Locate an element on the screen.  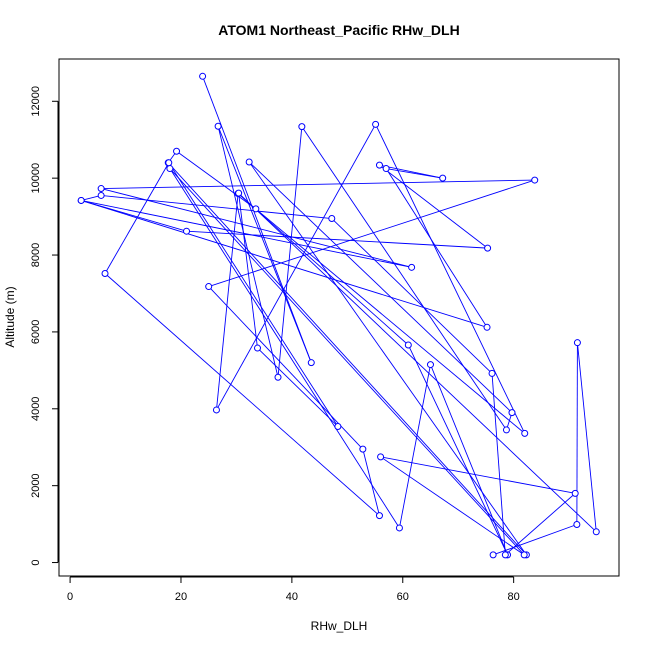
x-axis: 0 20 40 60 80 is located at coordinates (293, 589).